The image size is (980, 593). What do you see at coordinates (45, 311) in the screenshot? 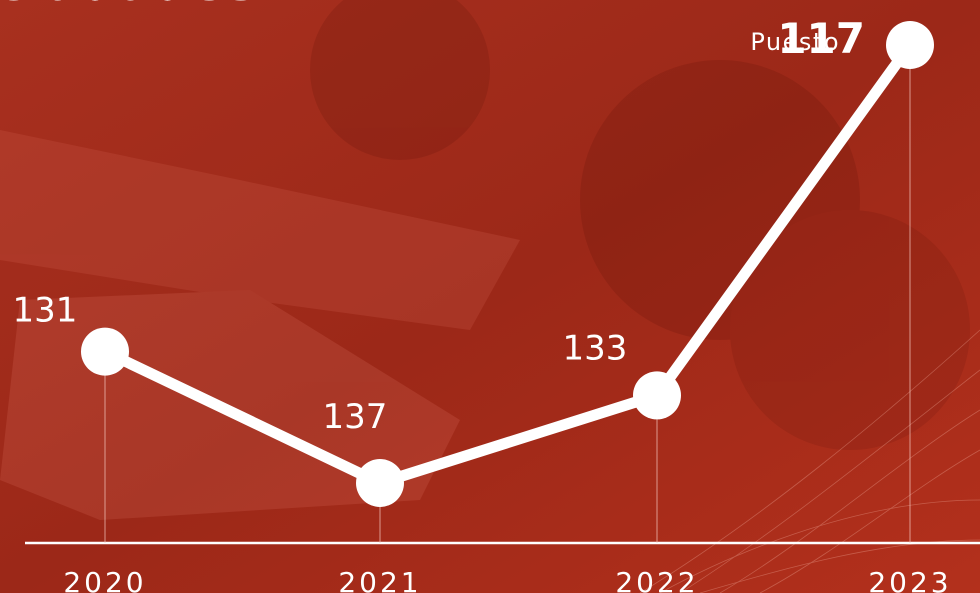
I see `data-label: 131` at bounding box center [45, 311].